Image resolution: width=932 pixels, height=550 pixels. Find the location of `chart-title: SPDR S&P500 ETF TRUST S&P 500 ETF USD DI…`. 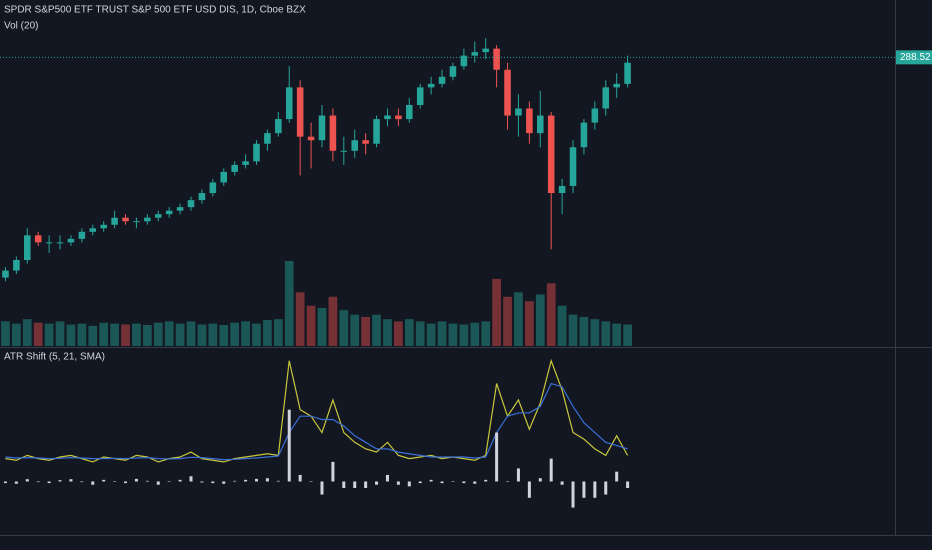

chart-title: SPDR S&P500 ETF TRUST S&P 500 ETF USD DI… is located at coordinates (155, 10).